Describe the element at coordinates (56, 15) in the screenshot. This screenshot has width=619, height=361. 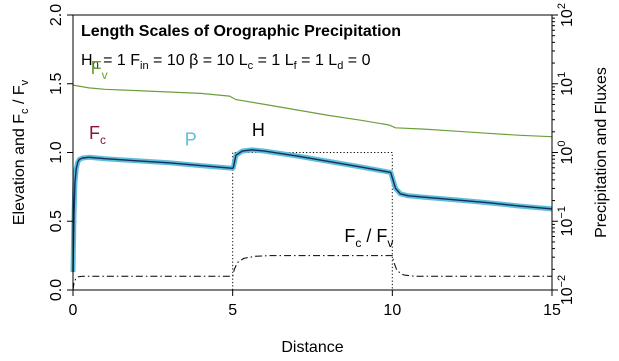
I see `y-left-tick-label-4: 2.0` at that location.